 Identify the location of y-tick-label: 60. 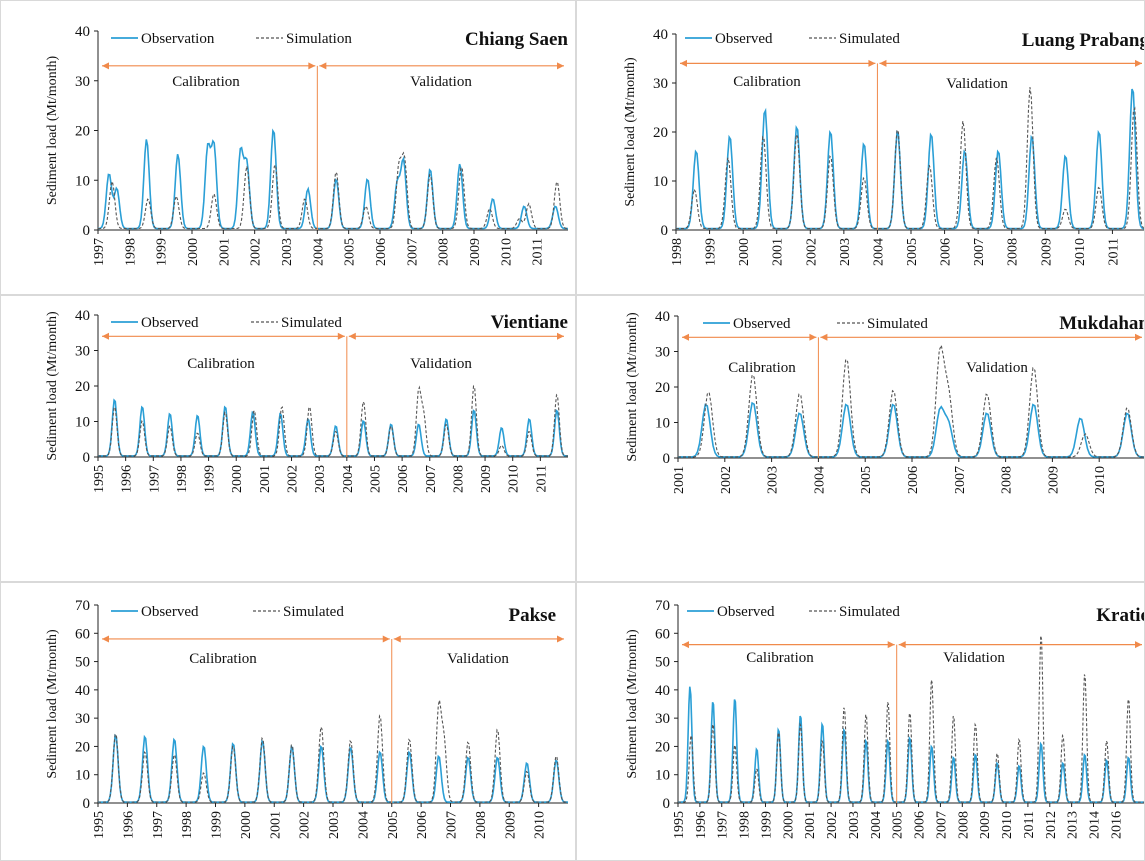
(662, 634).